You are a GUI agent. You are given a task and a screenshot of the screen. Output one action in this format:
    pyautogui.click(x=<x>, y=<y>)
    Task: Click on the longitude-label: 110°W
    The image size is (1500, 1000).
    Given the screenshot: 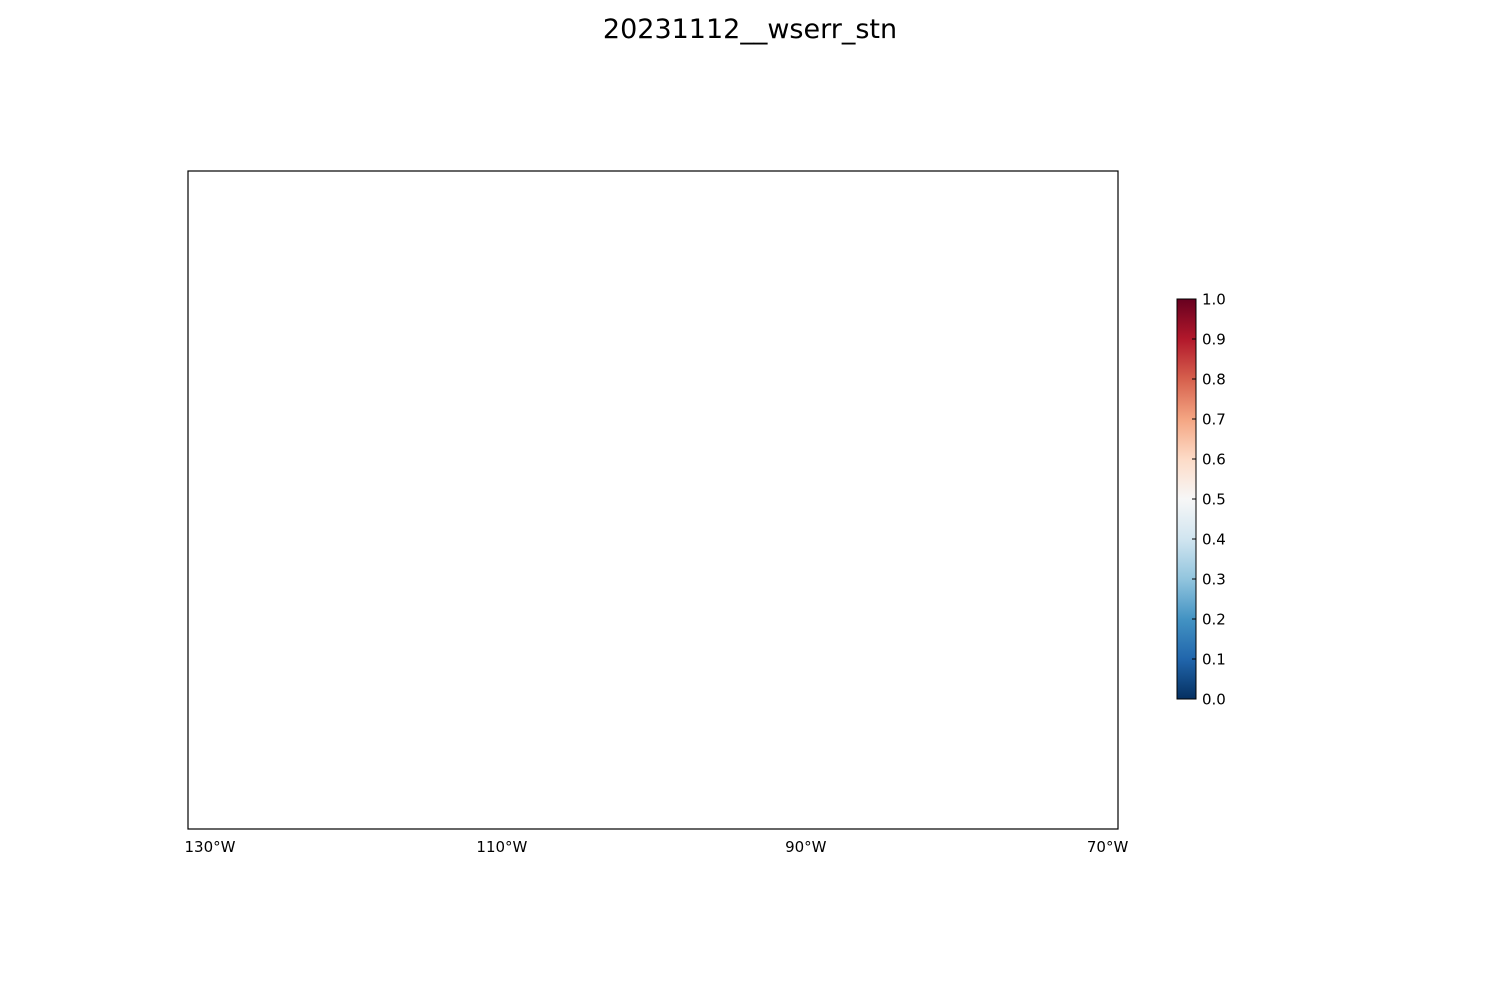 What is the action you would take?
    pyautogui.click(x=501, y=847)
    